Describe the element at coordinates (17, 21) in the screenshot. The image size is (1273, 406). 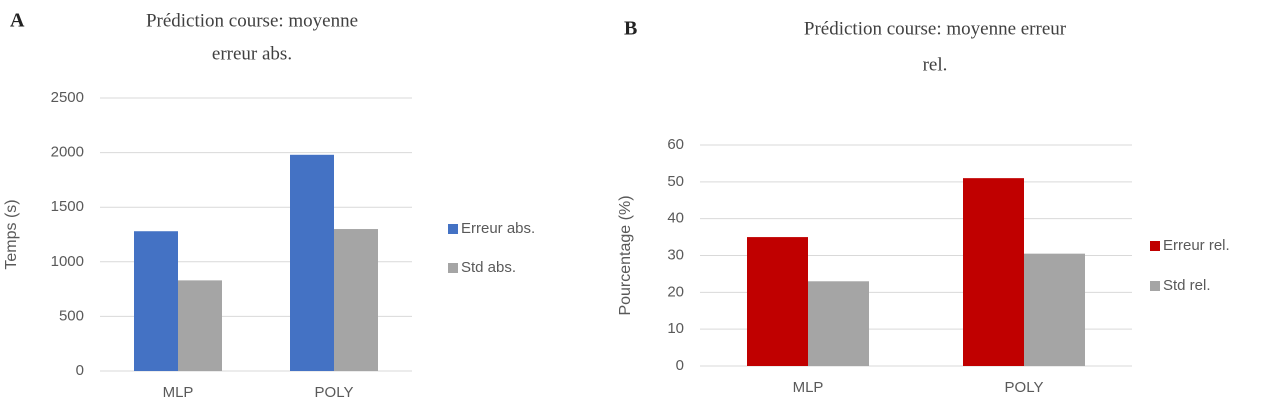
I see `panel-label: A` at that location.